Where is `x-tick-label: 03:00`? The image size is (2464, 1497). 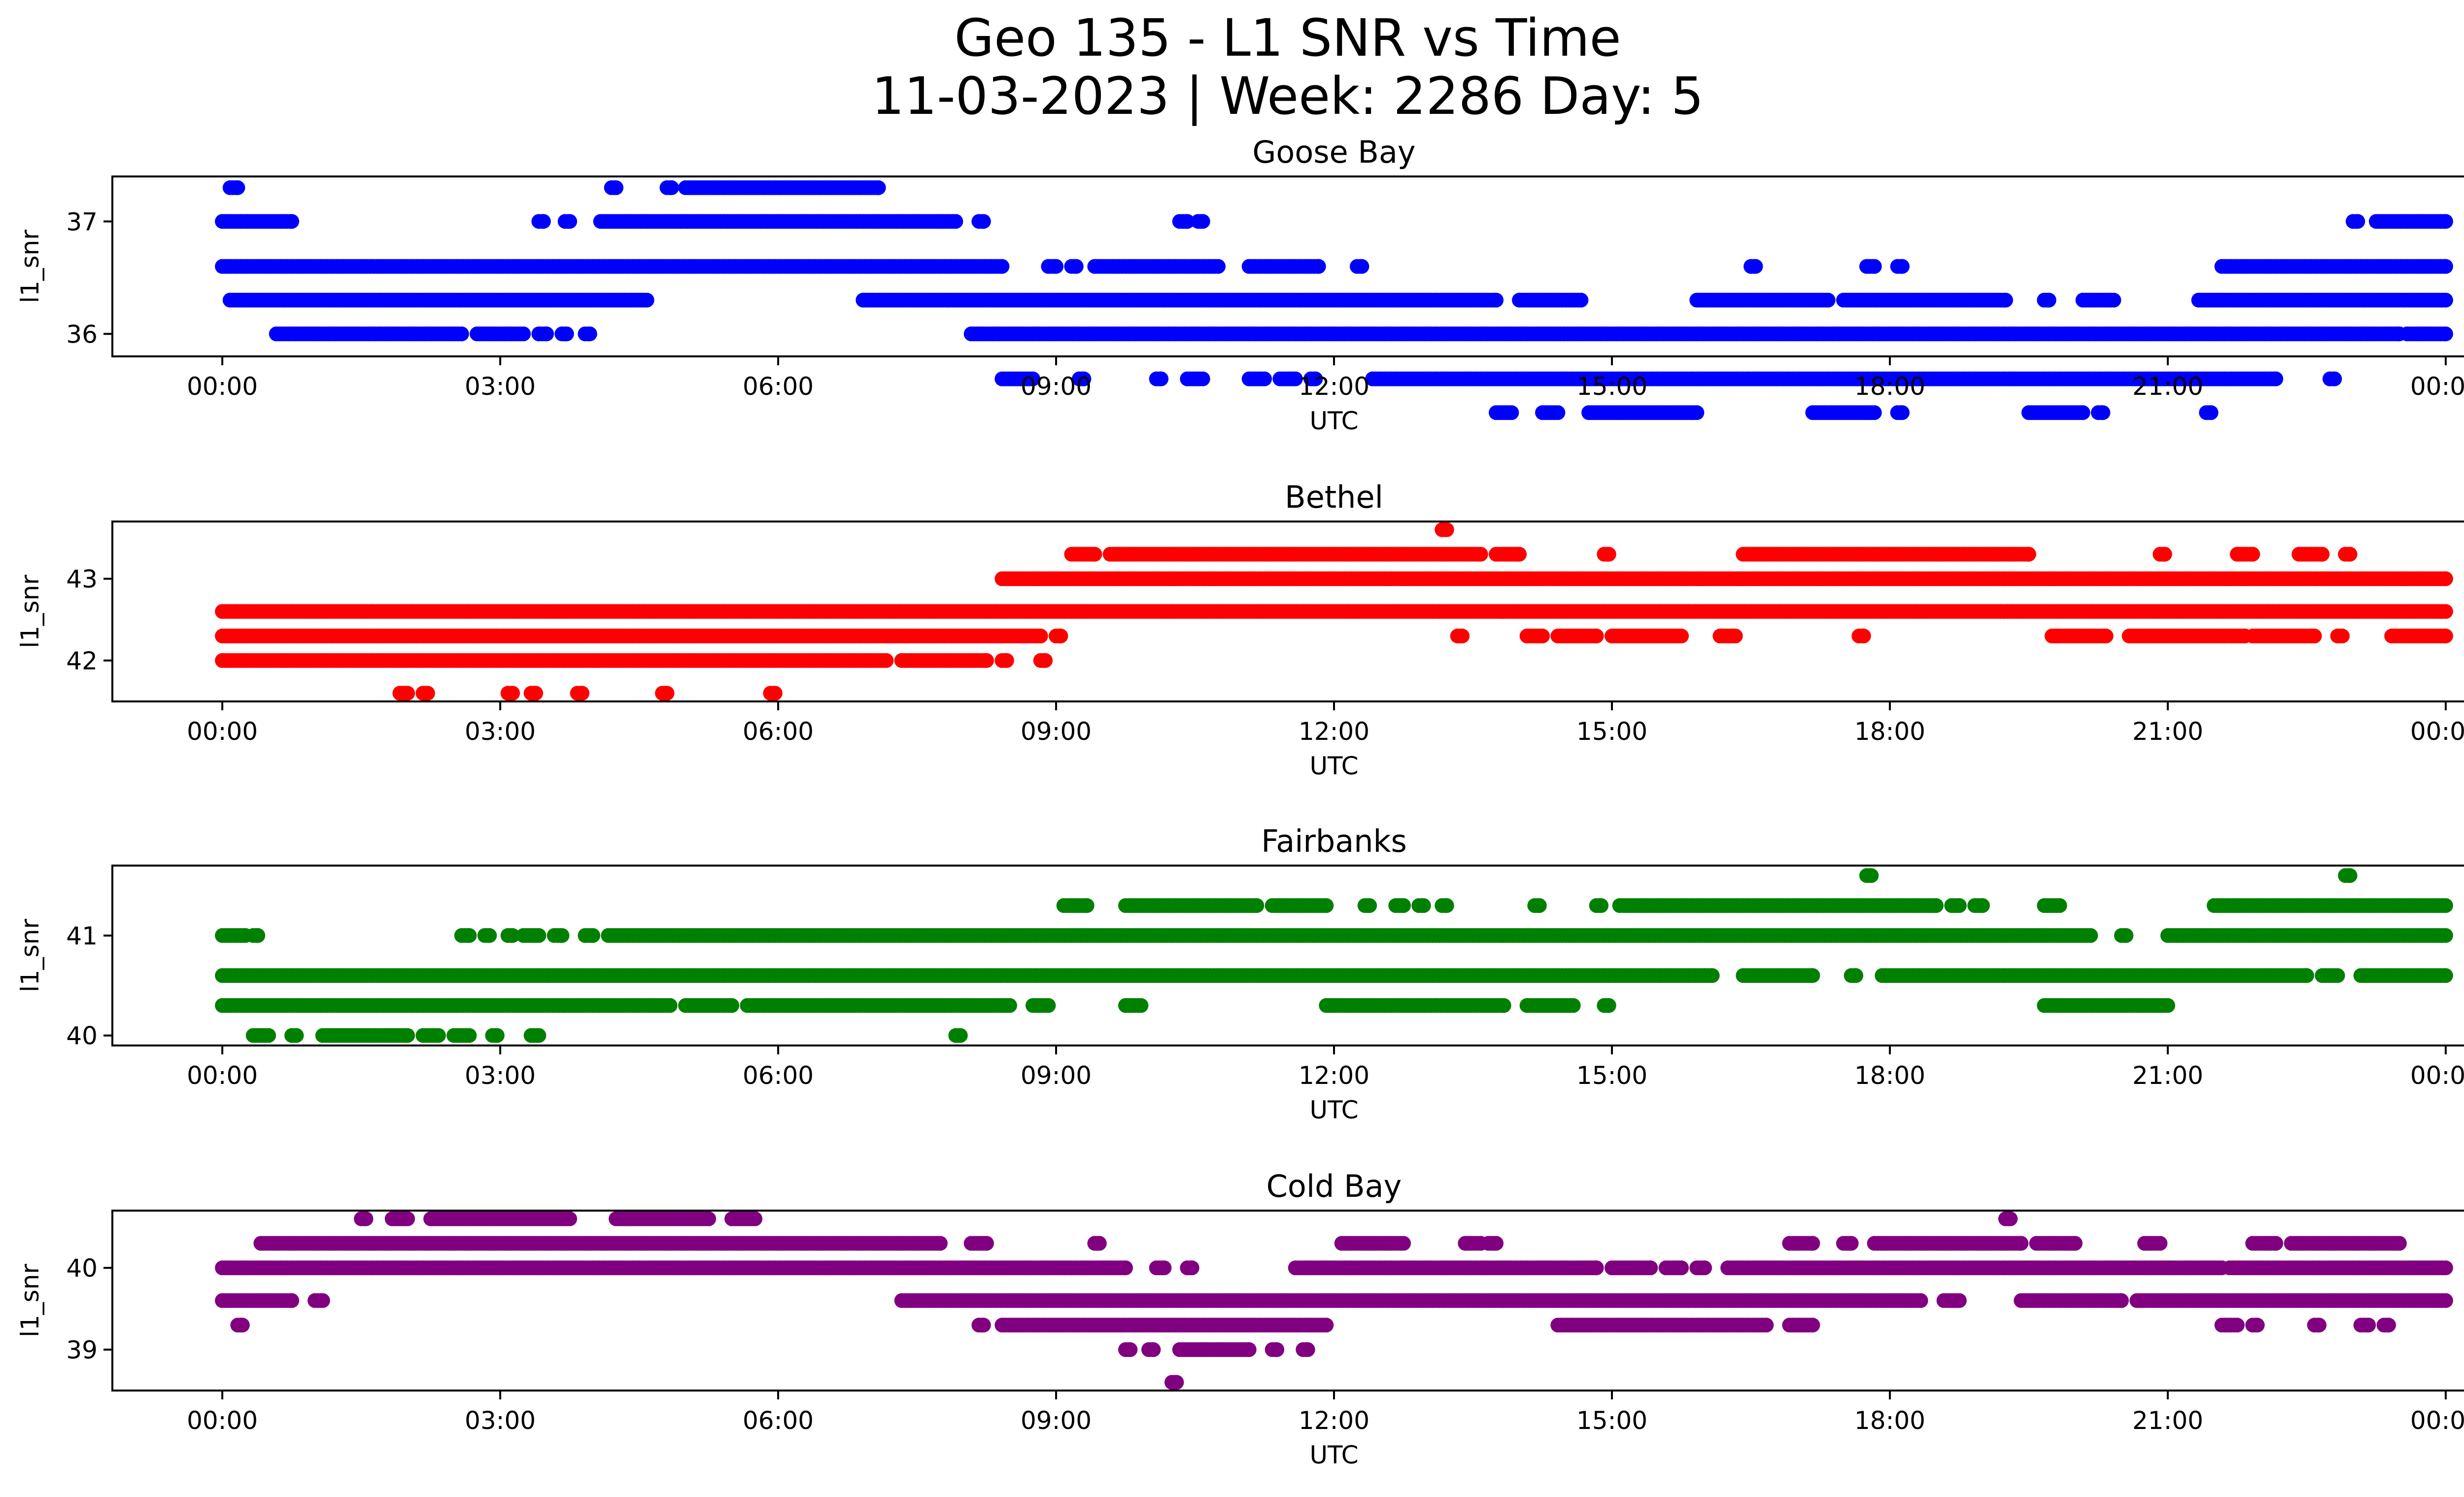 x-tick-label: 03:00 is located at coordinates (500, 386).